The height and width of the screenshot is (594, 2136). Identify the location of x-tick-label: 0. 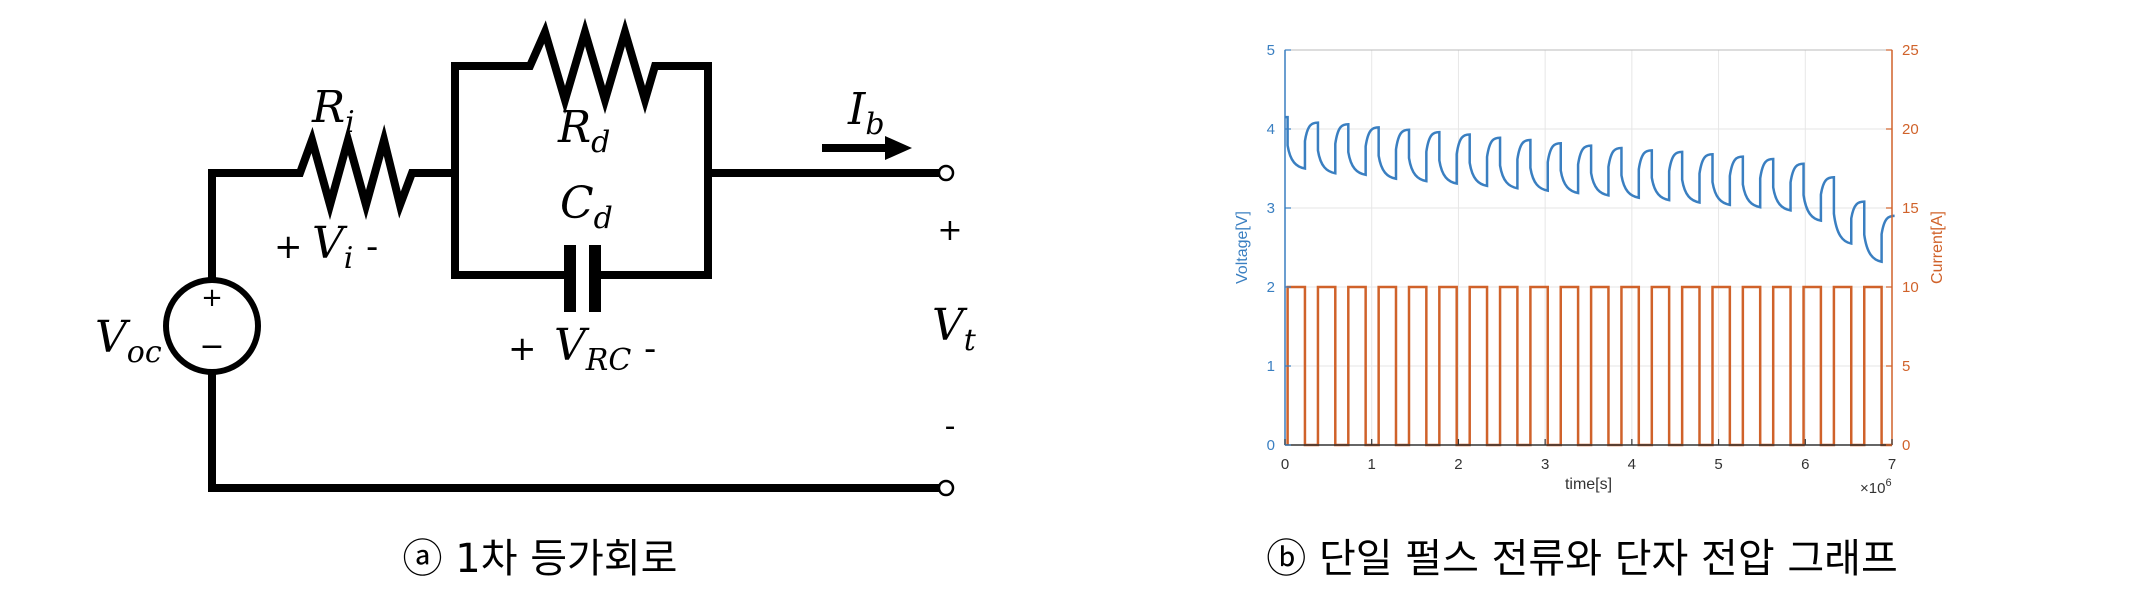
(1285, 464).